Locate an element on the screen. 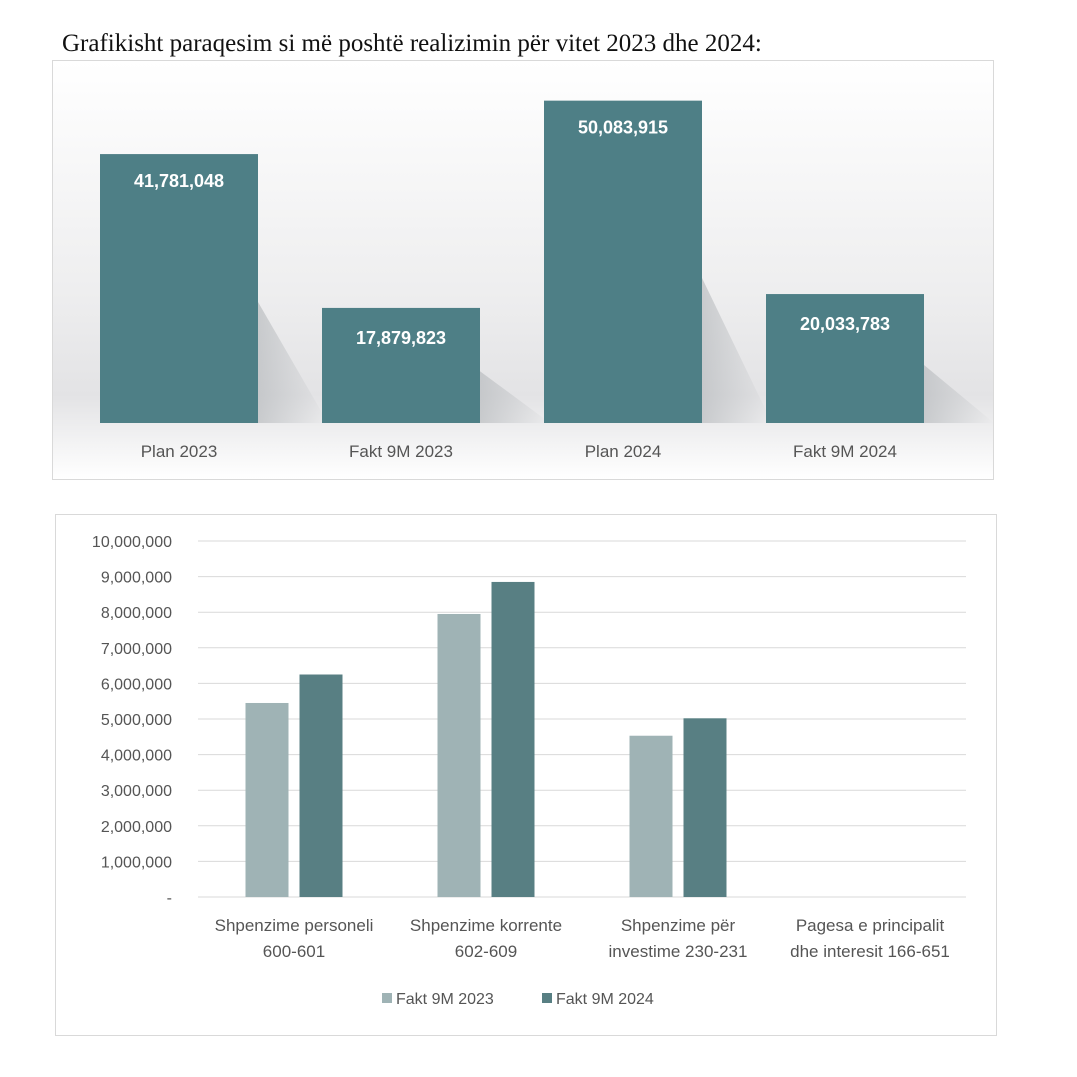 The width and height of the screenshot is (1077, 1077). legend-label: Fakt 9M 2024 is located at coordinates (605, 999).